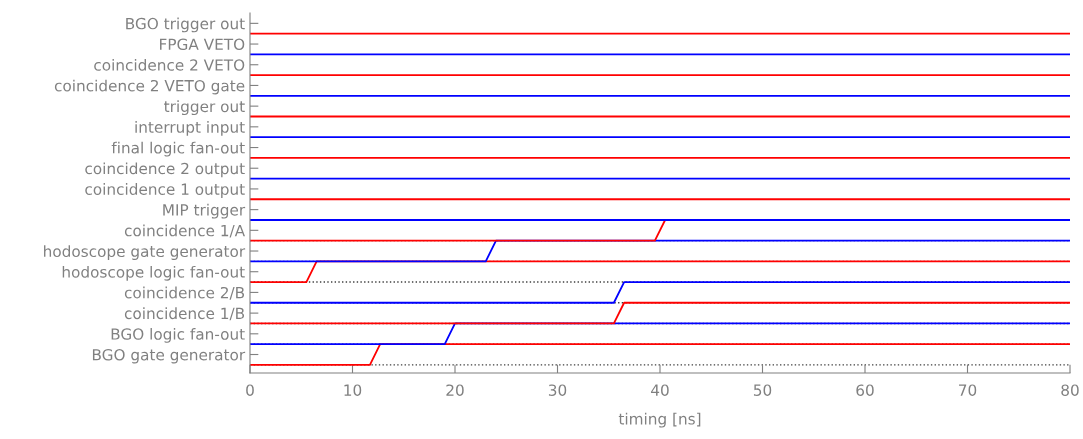  Describe the element at coordinates (165, 170) in the screenshot. I see `category-label: coincidence 2 output` at that location.